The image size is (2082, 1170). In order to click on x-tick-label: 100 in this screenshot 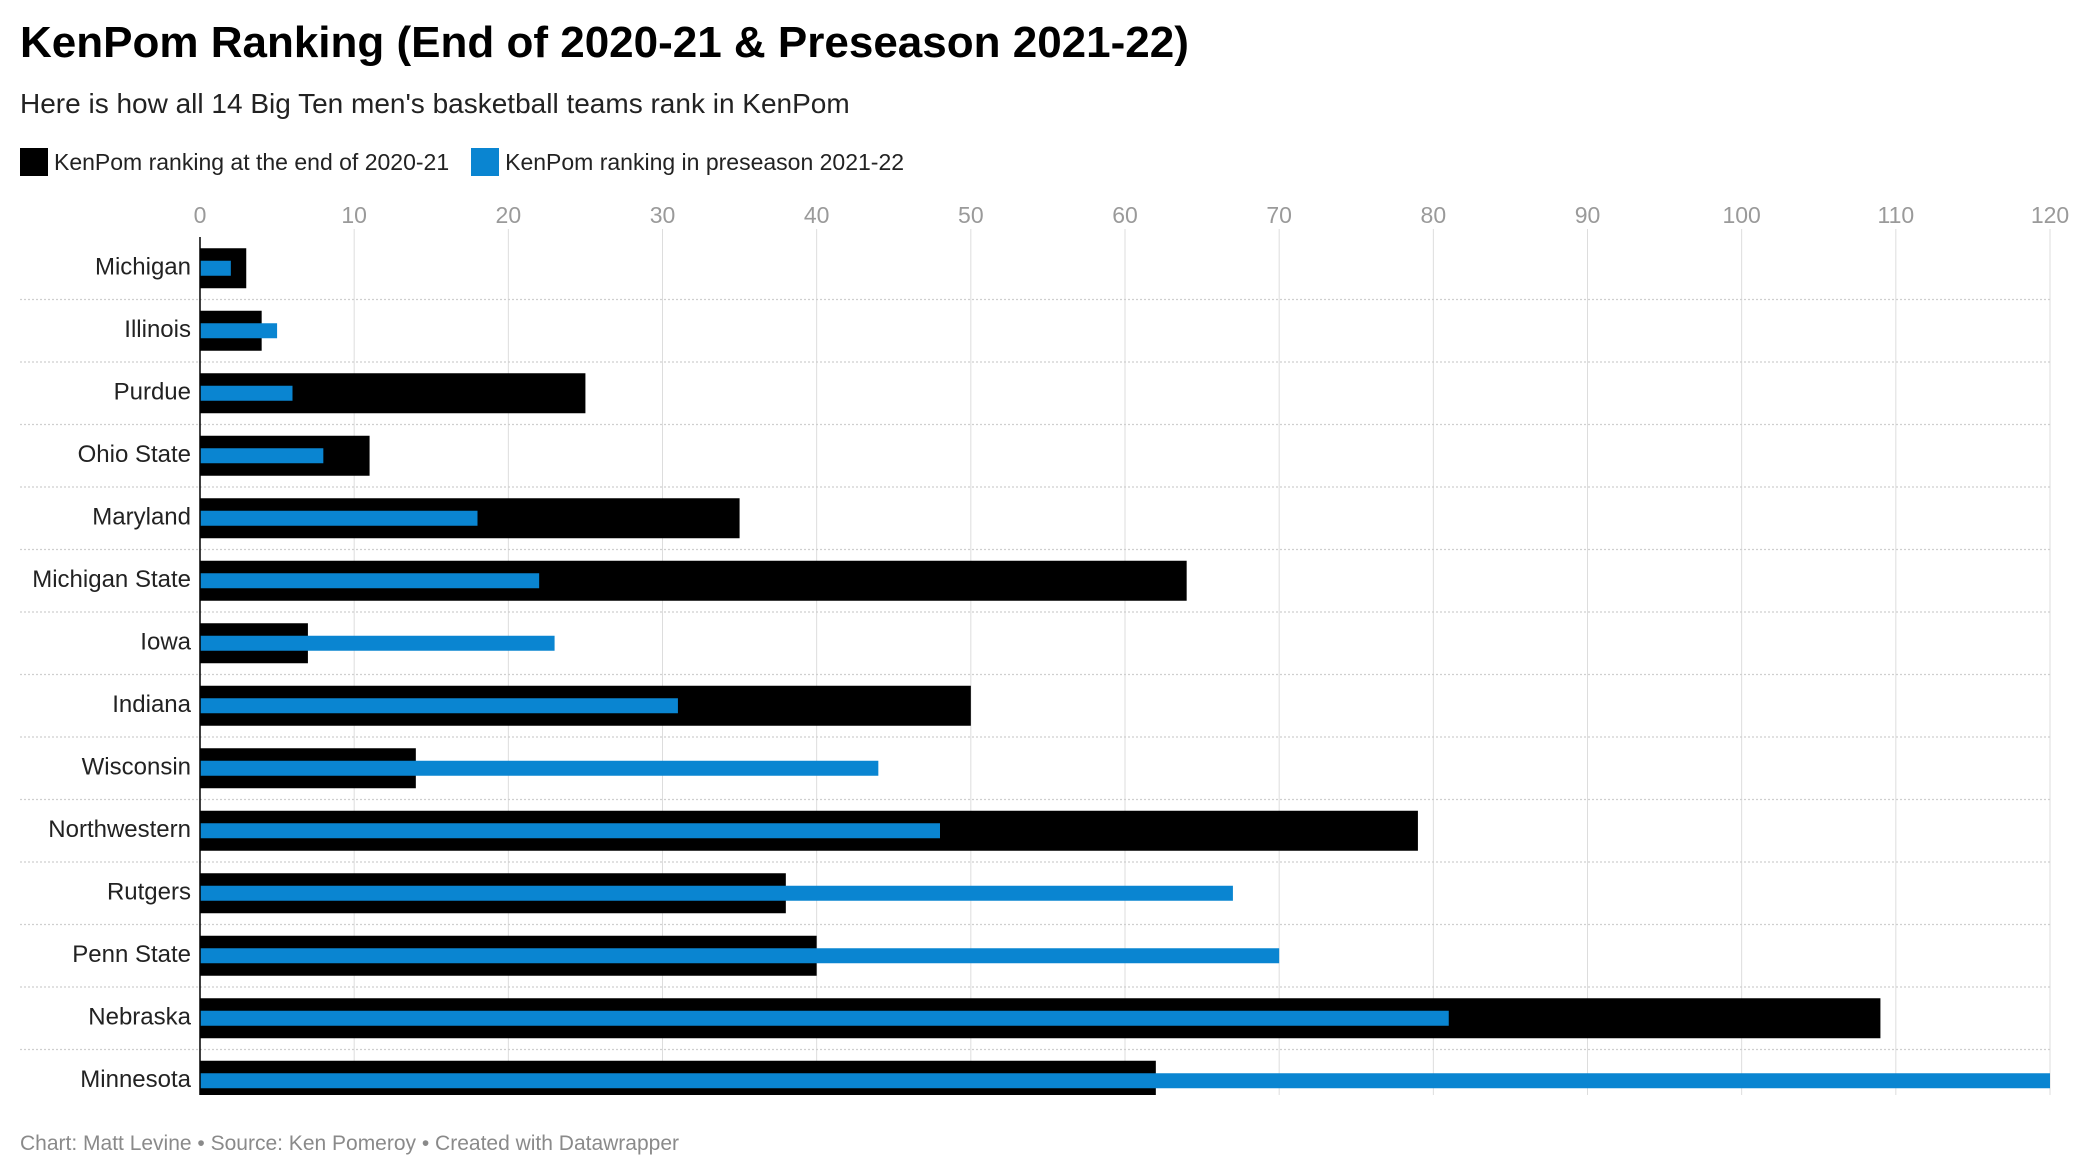, I will do `click(1741, 215)`.